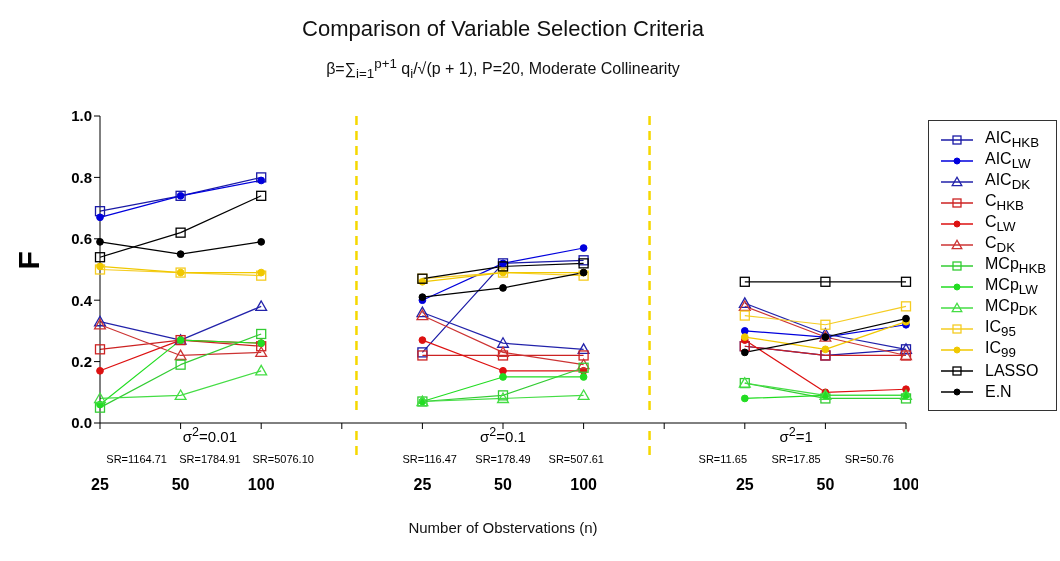 This screenshot has width=1060, height=561. What do you see at coordinates (1008, 181) in the screenshot?
I see `legend-label: AIC$_{DK}$` at bounding box center [1008, 181].